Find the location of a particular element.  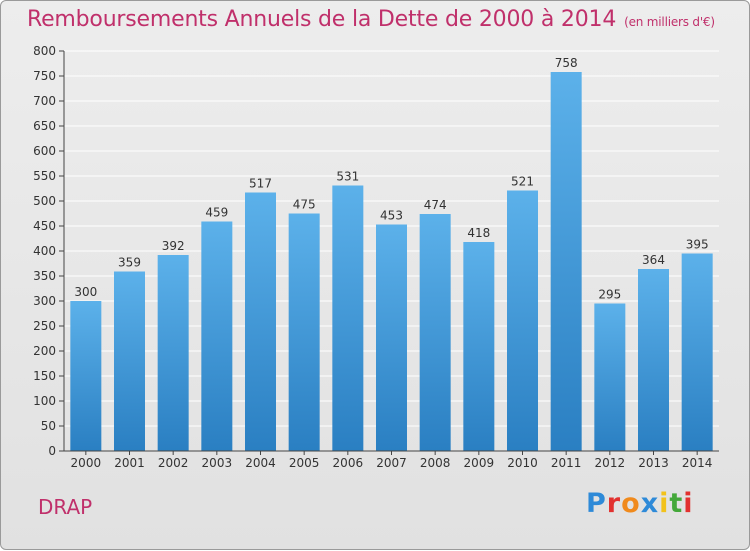

bar-2011 is located at coordinates (566, 261).